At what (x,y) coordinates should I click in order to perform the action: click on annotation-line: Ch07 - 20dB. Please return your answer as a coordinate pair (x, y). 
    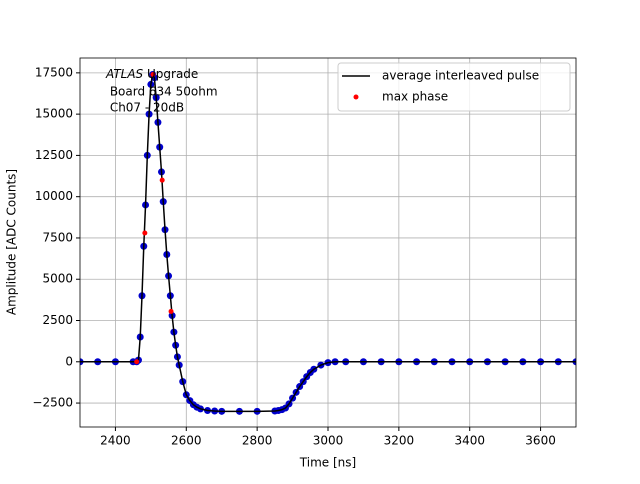
    Looking at the image, I should click on (145, 108).